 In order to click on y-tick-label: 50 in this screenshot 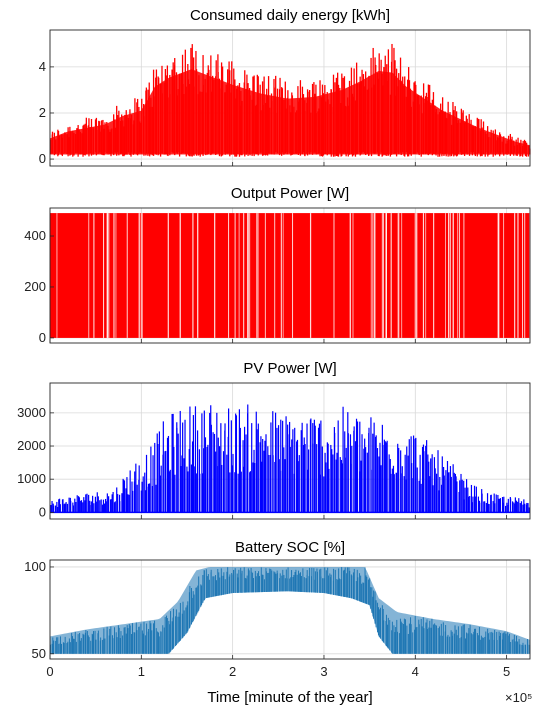, I will do `click(39, 653)`.